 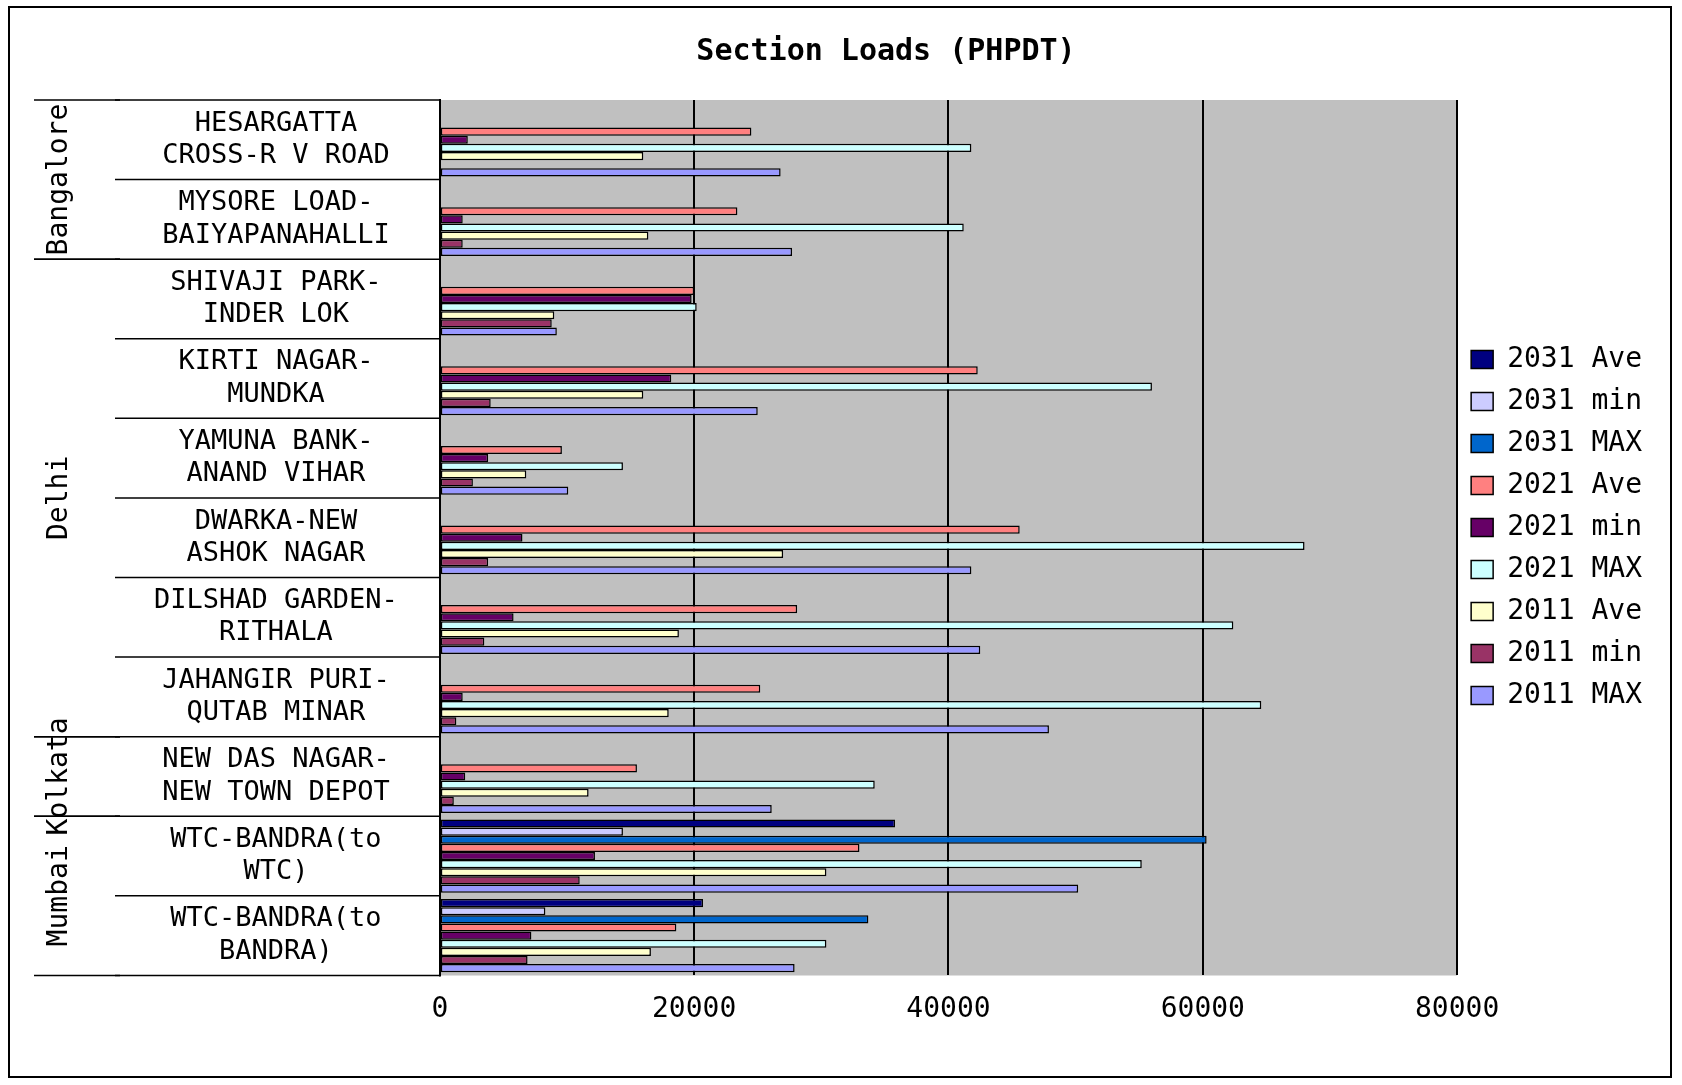 What do you see at coordinates (1575, 441) in the screenshot?
I see `legend-label: 2031 MAX` at bounding box center [1575, 441].